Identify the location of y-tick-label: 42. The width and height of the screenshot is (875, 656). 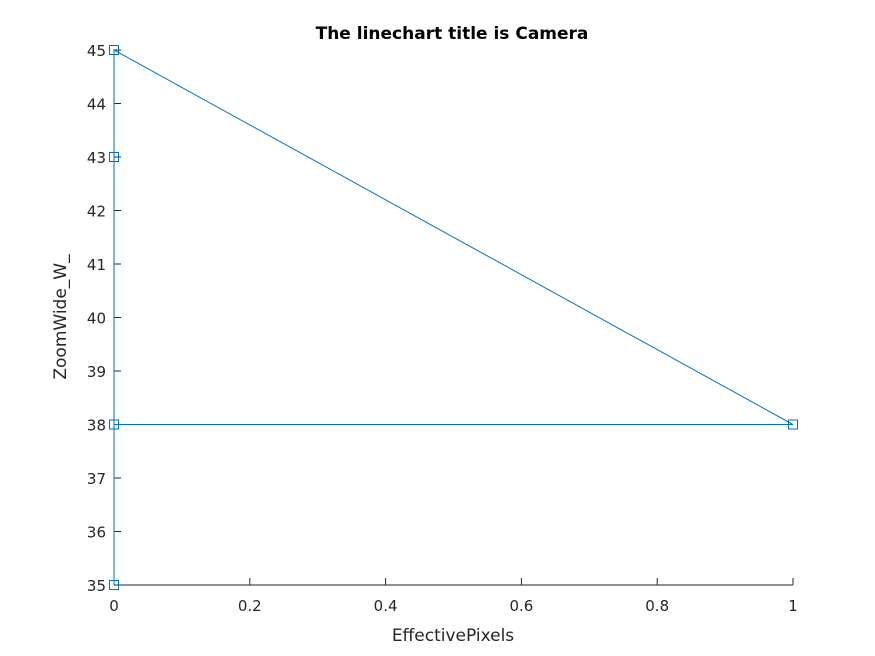
(96, 212).